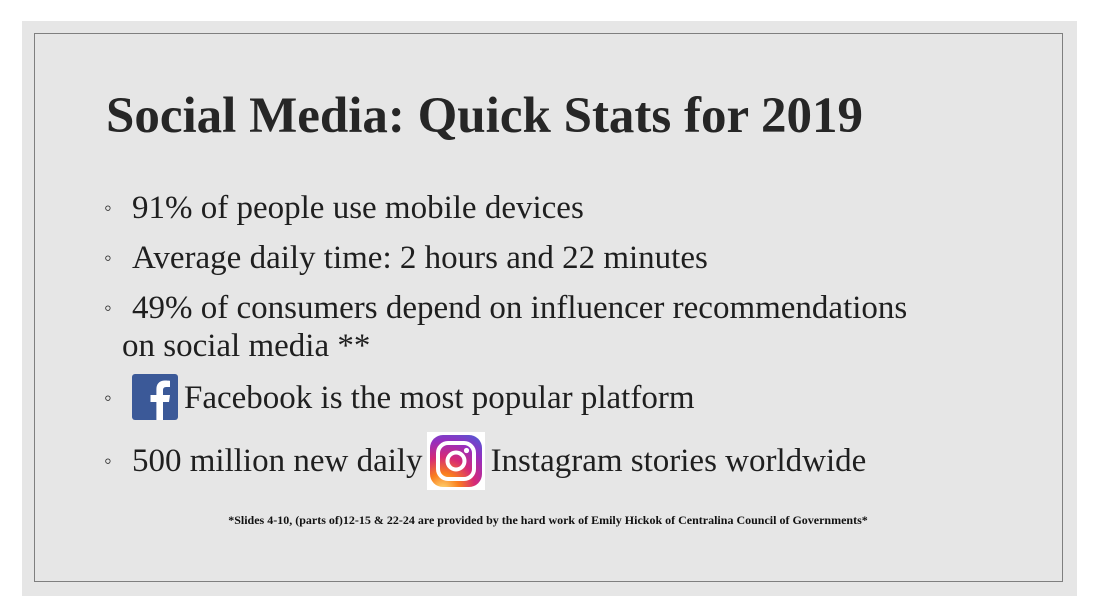  I want to click on bullet-item-facebook: ◦ Facebook is the most popular platform, so click(552, 398).